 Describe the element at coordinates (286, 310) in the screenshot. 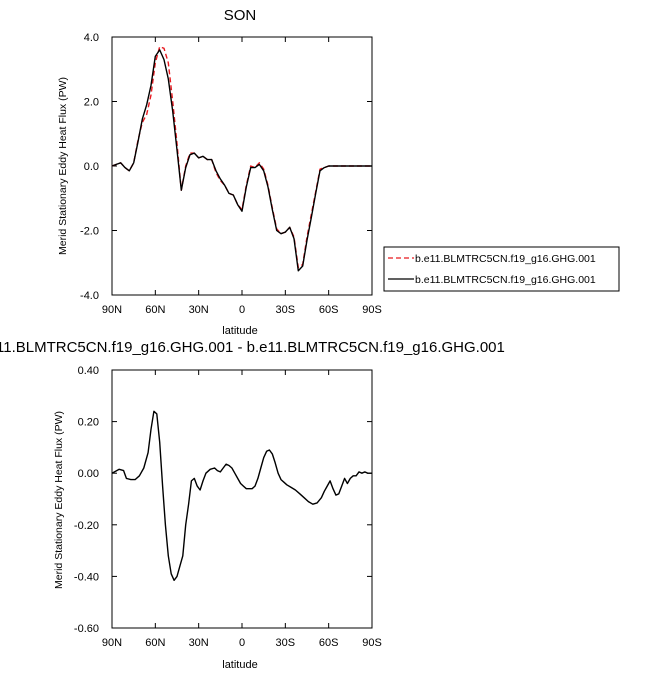

I see `top-x-tick-label: 30S` at that location.